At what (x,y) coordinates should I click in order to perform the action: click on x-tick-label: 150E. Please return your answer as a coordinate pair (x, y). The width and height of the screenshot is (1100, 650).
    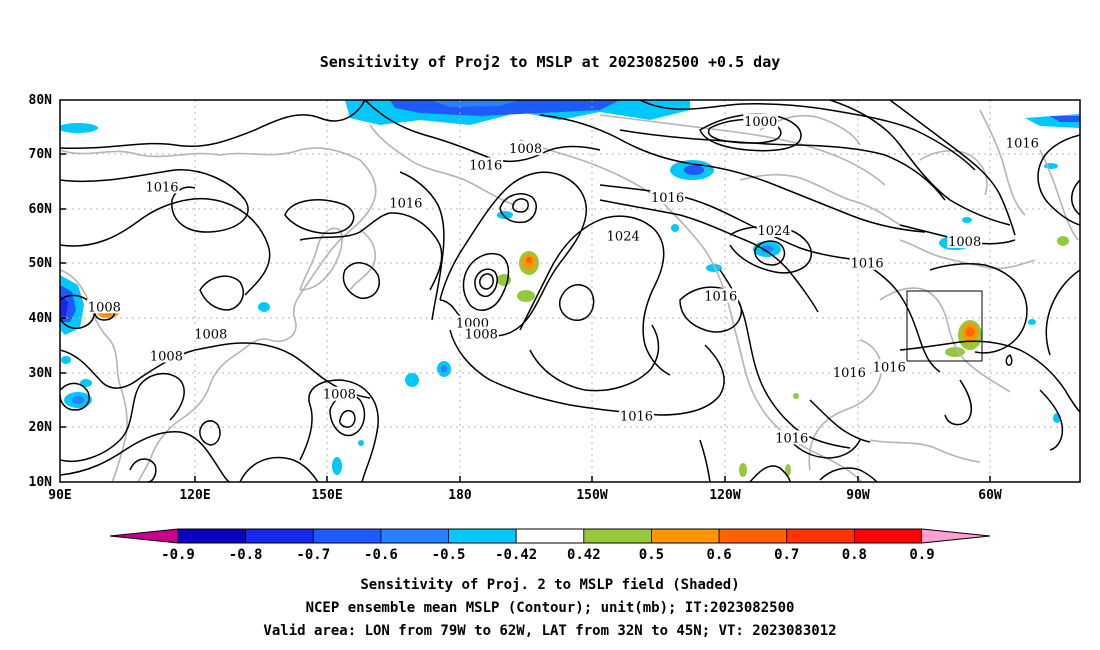
    Looking at the image, I should click on (326, 495).